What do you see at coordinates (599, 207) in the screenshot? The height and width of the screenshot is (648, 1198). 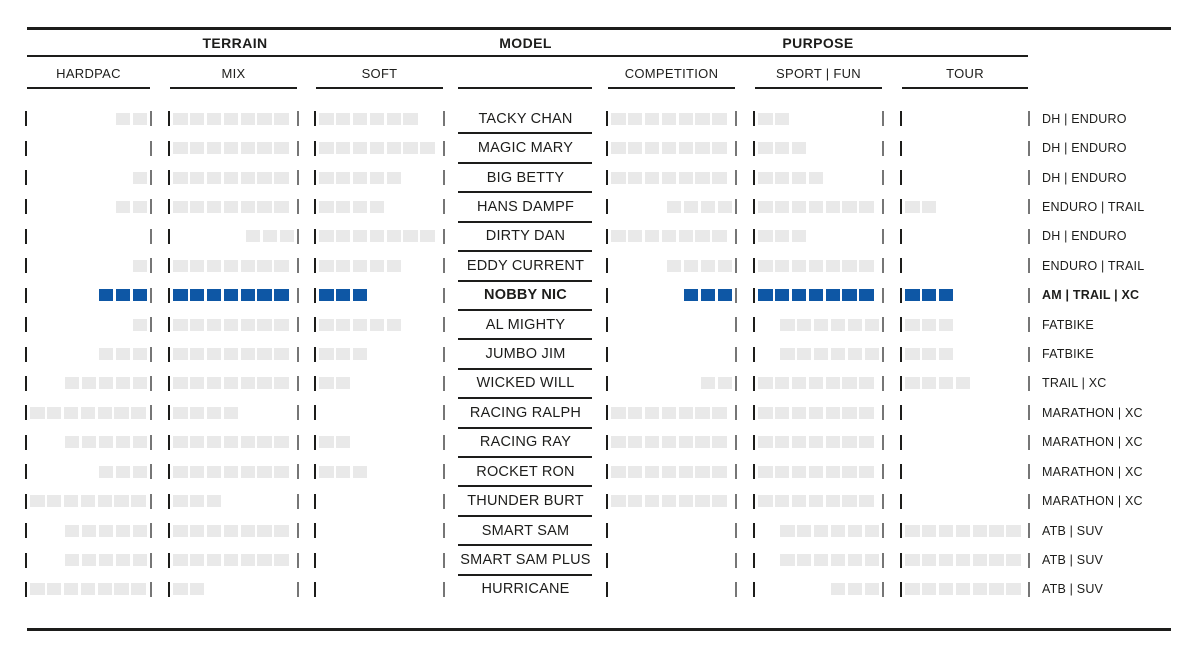 I see `table-row: HANS DAMPF ENDURO | TRAIL` at bounding box center [599, 207].